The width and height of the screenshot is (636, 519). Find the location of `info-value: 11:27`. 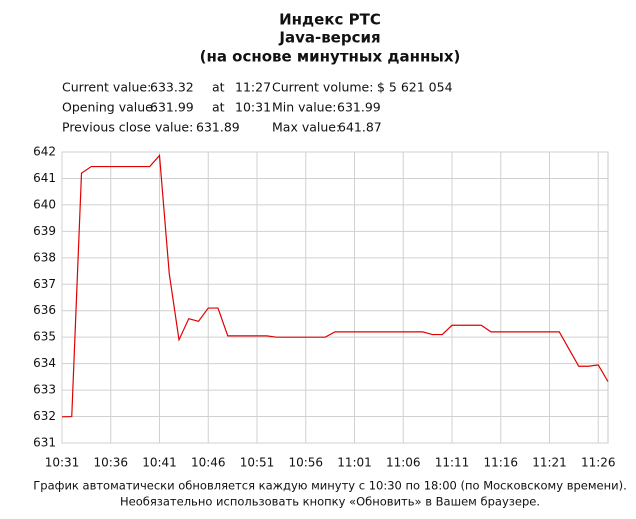

info-value: 11:27 is located at coordinates (253, 87).